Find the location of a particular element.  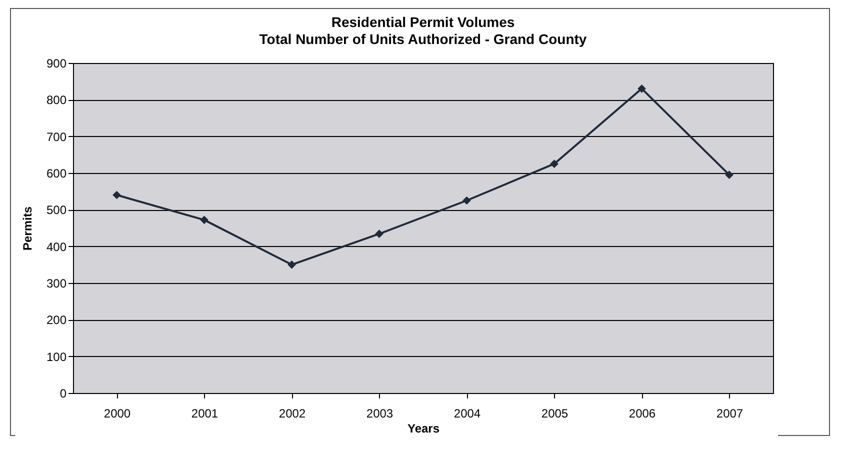

y-tick-label: 300 is located at coordinates (56, 283).